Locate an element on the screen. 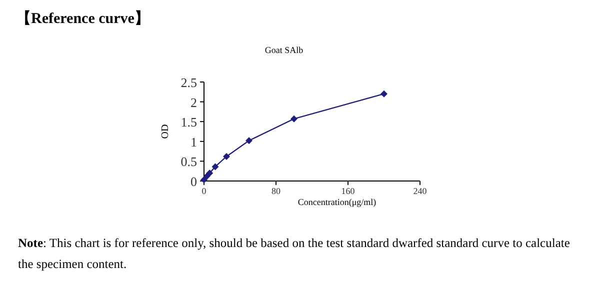 Image resolution: width=600 pixels, height=292 pixels. text: 【Reference curve】 is located at coordinates (83, 18).